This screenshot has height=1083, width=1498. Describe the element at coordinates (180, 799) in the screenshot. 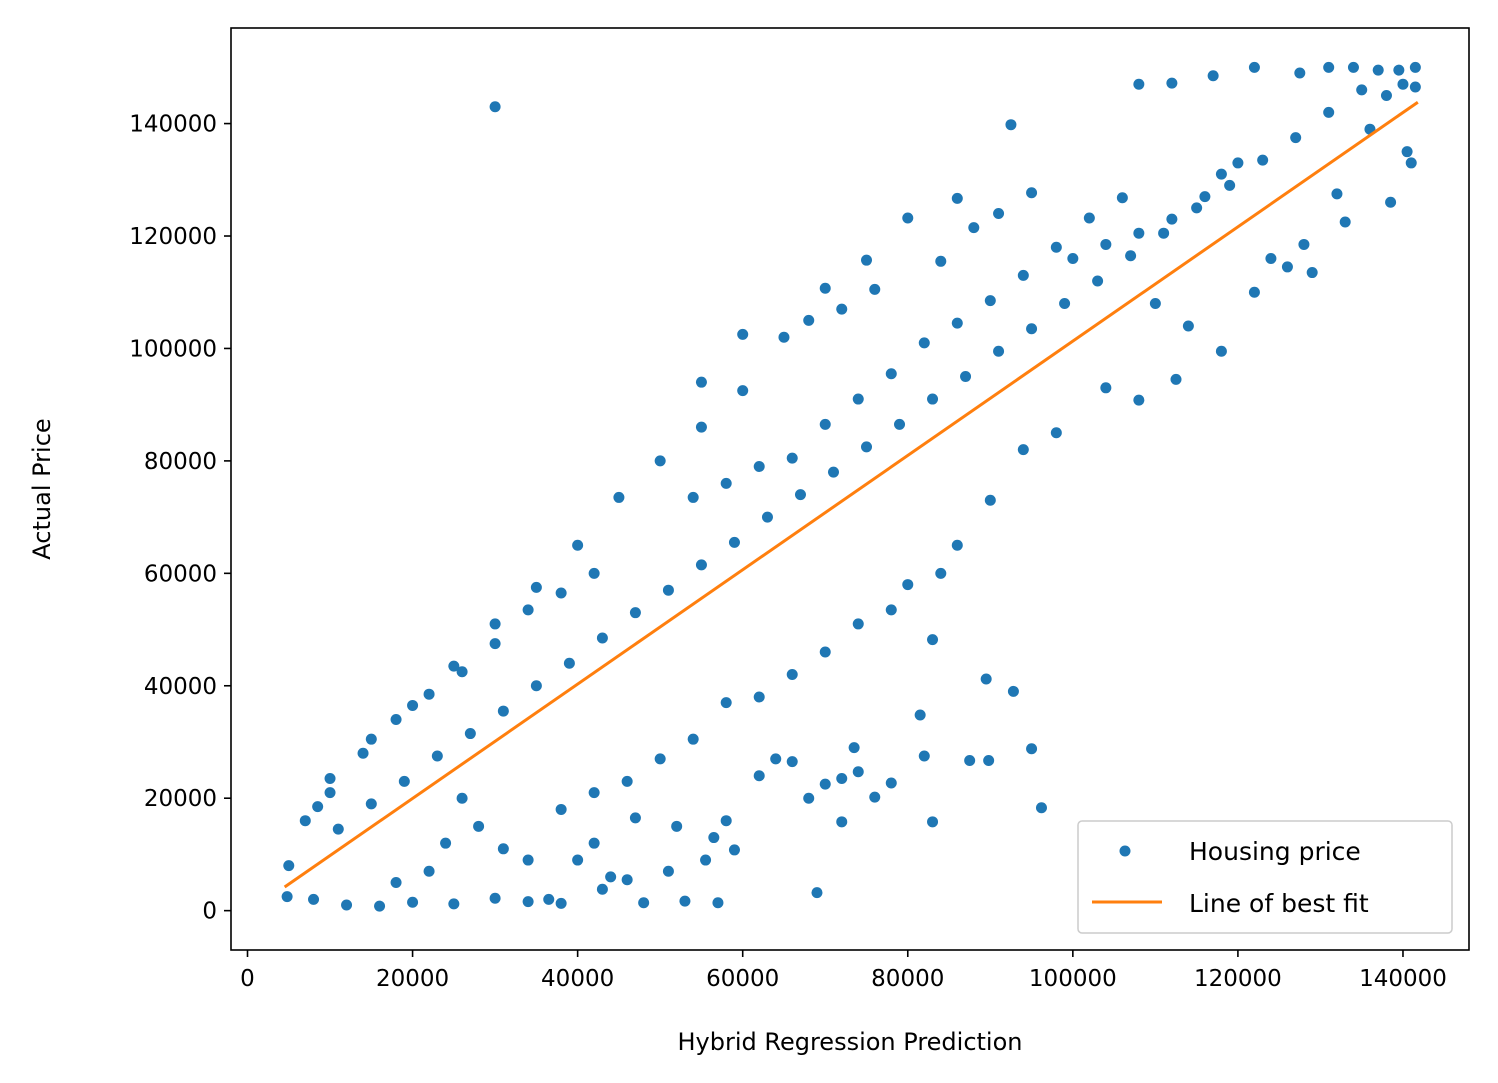

I see `y-tick-label: 20000` at that location.